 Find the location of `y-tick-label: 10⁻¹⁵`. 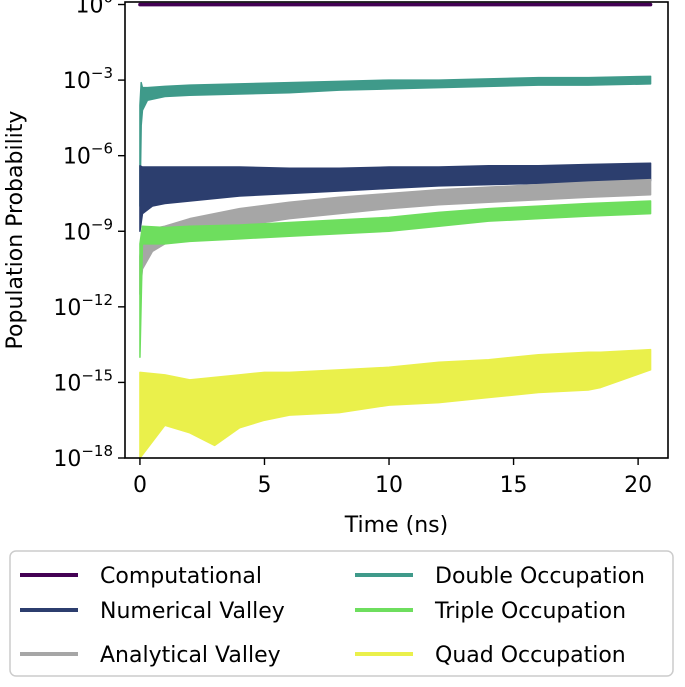

y-tick-label: 10⁻¹⁵ is located at coordinates (83, 381).